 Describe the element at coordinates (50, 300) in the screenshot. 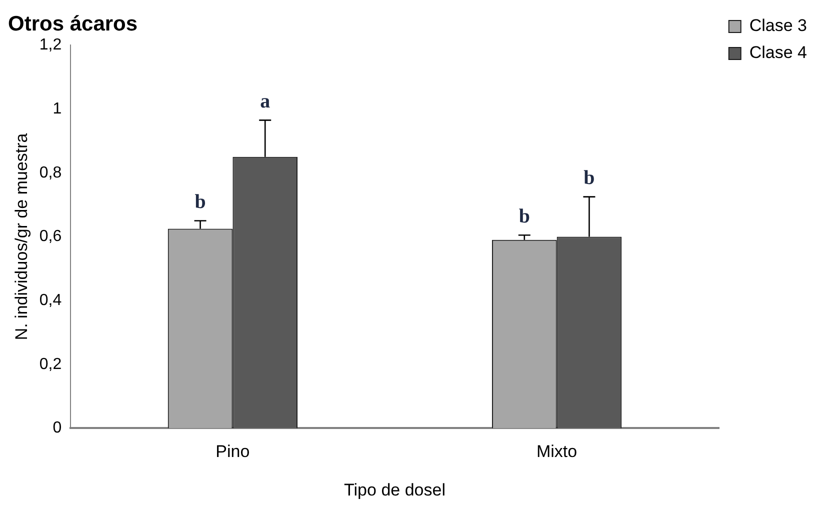

I see `y-tick-label: 0,4` at that location.